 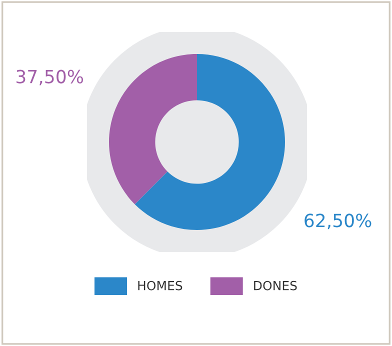 I want to click on data-label: 37,50%, so click(x=50, y=78).